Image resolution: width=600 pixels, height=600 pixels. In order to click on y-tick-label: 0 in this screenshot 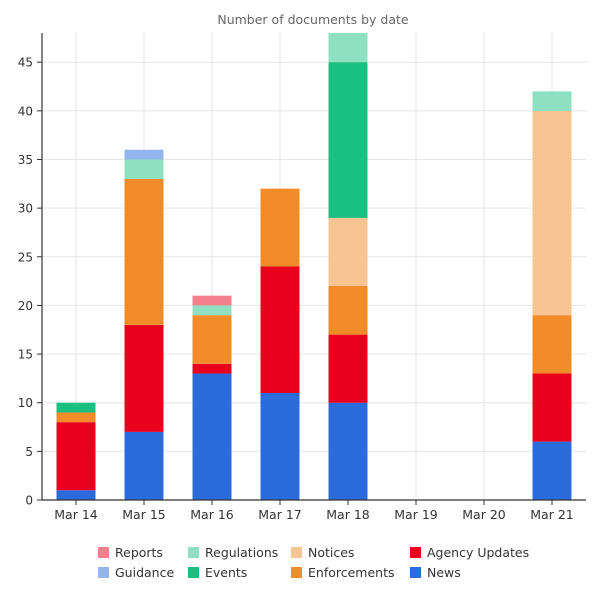, I will do `click(29, 501)`.